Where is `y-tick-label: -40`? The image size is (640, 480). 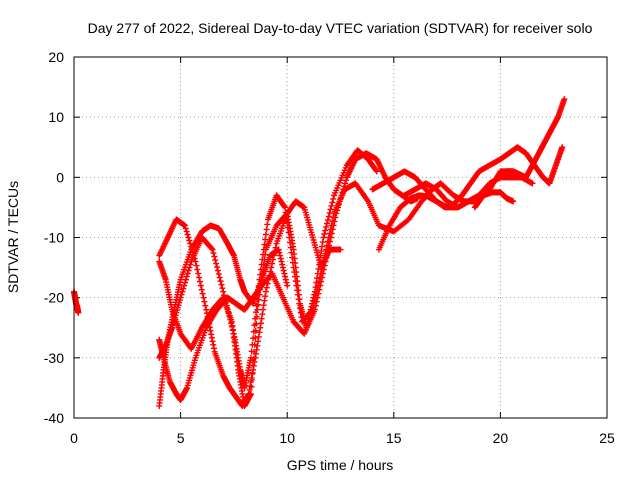 y-tick-label: -40 is located at coordinates (54, 418).